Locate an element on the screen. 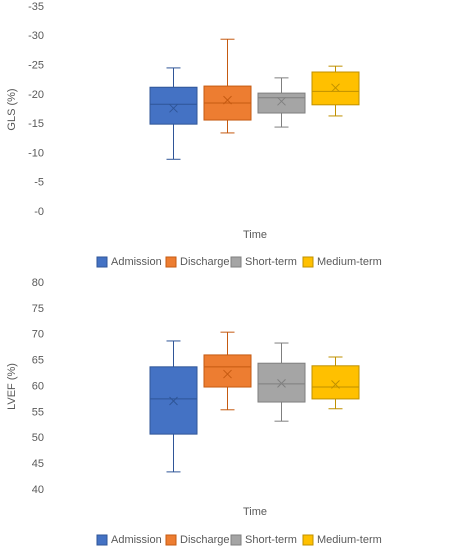  y-tick-label: 60 is located at coordinates (38, 386).